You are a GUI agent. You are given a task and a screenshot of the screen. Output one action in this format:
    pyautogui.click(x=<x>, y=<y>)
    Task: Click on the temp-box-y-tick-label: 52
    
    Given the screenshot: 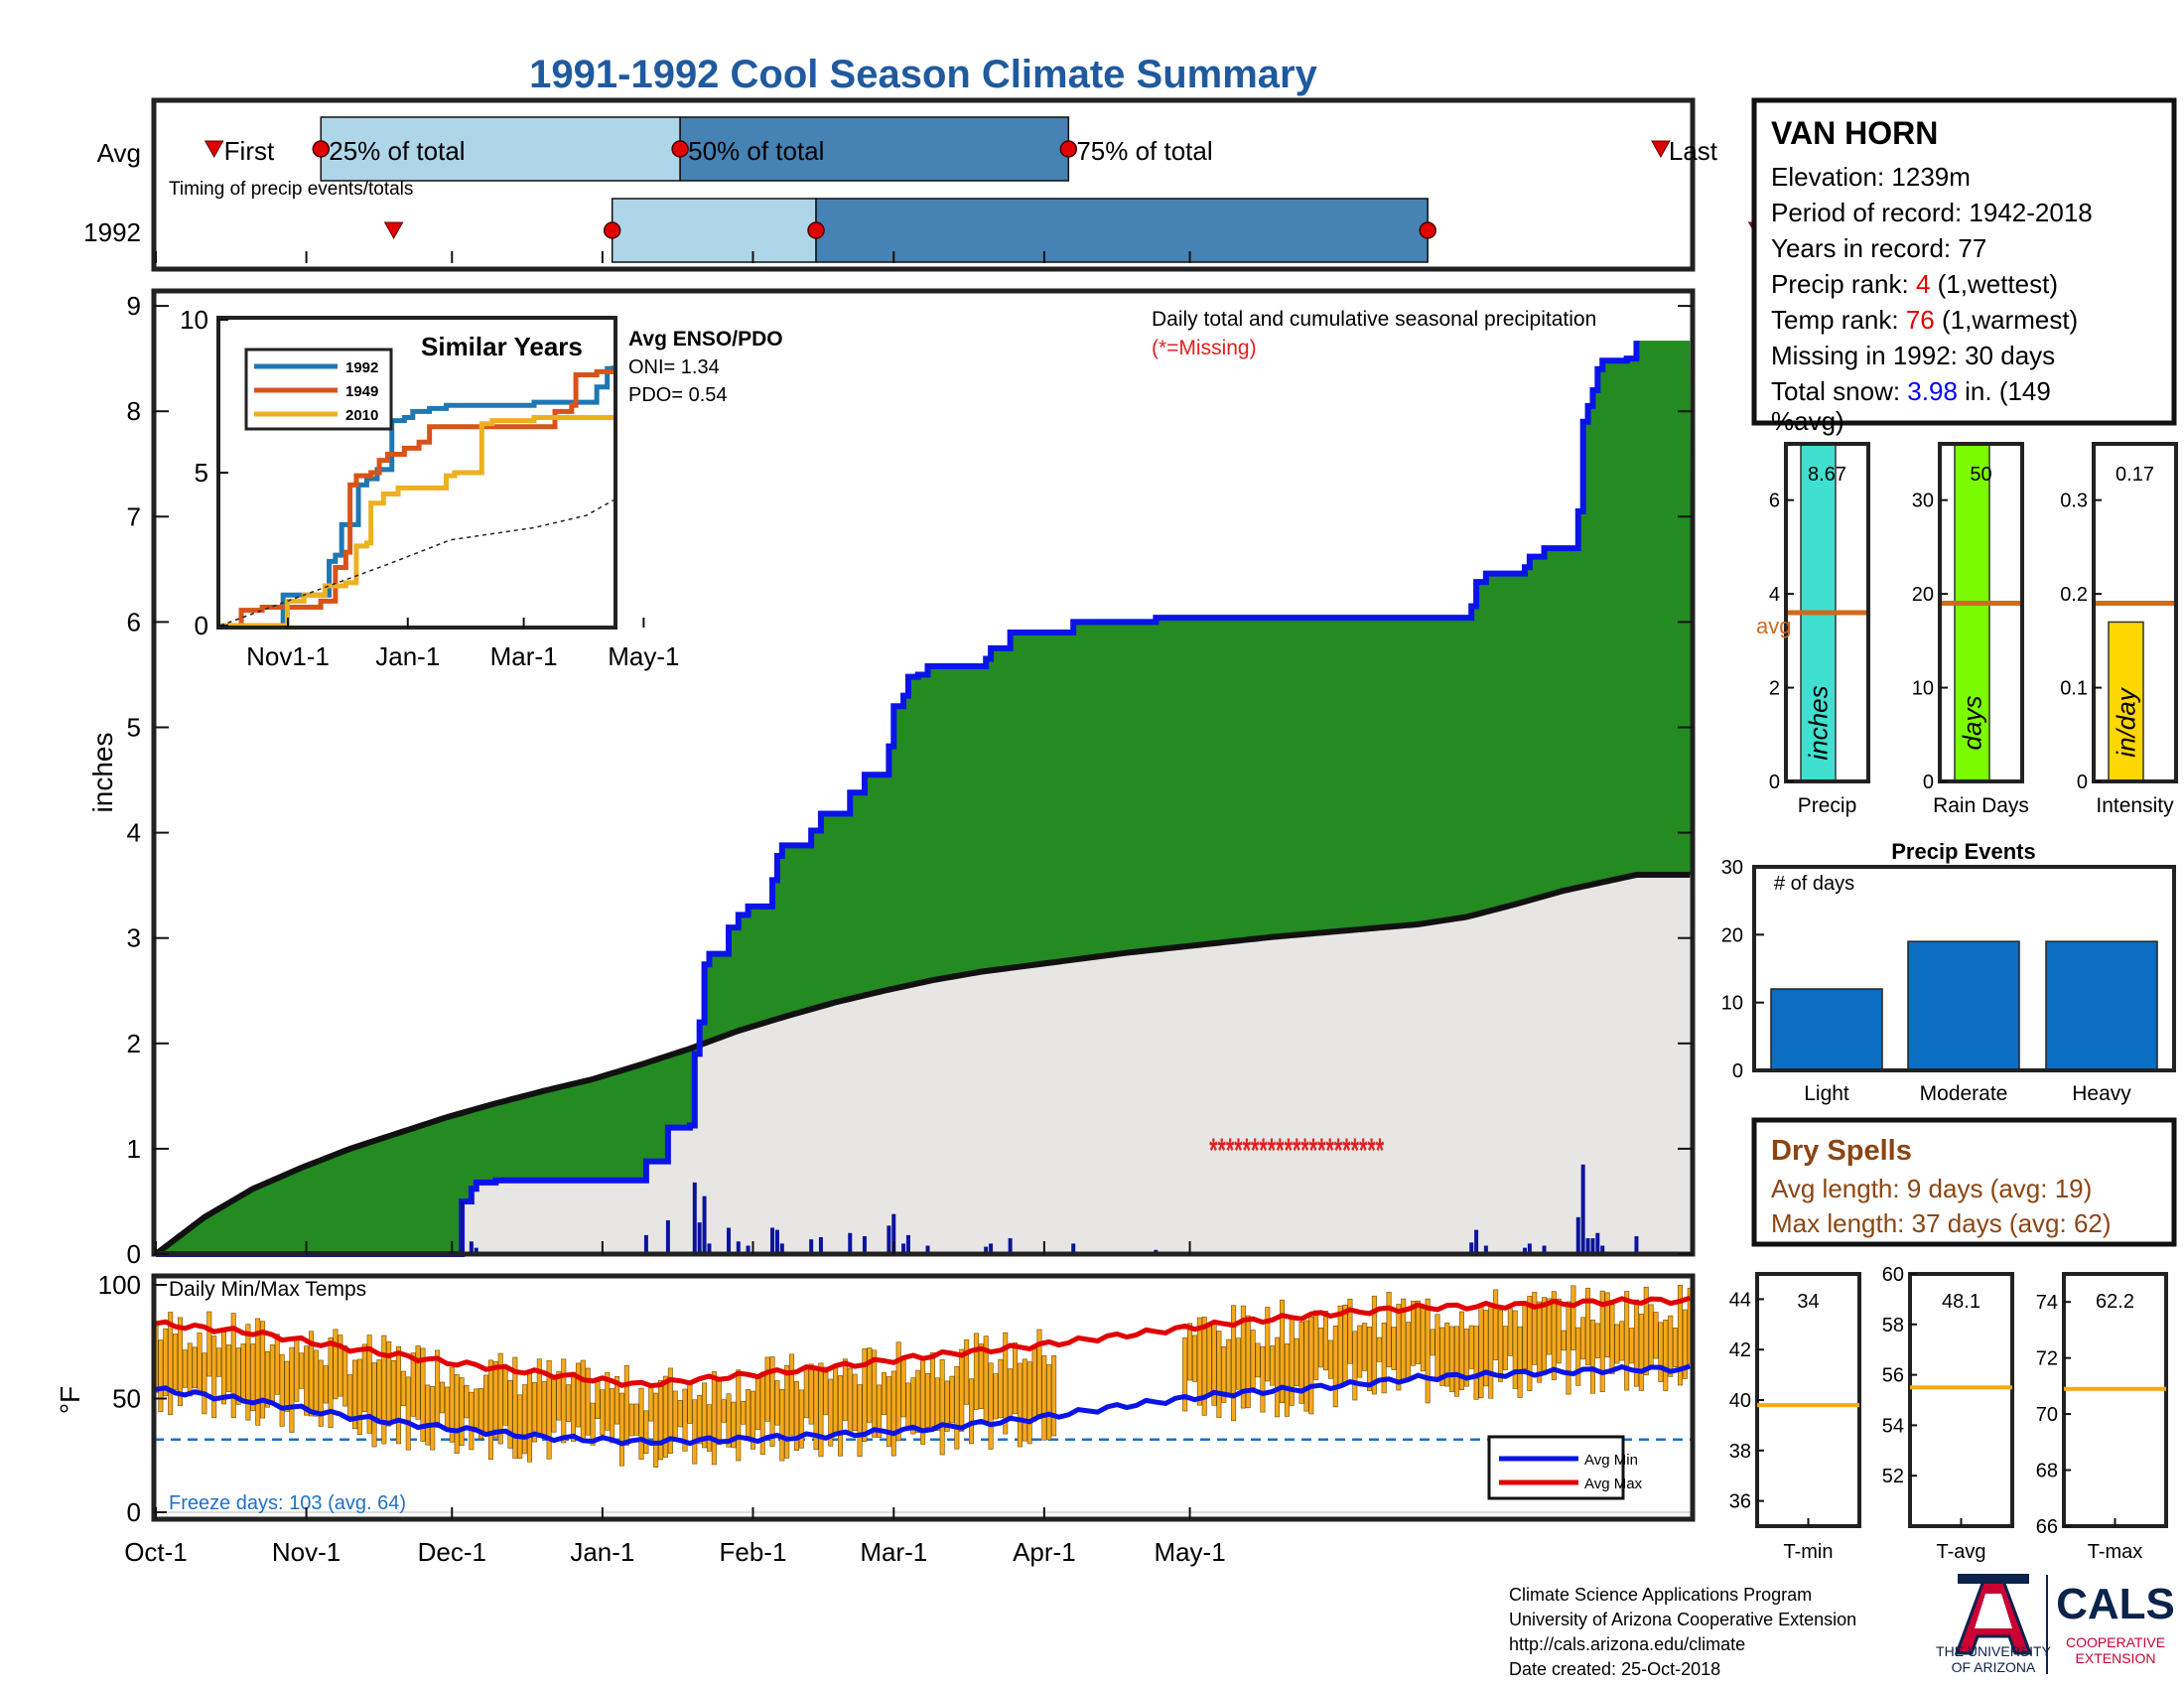 What is the action you would take?
    pyautogui.click(x=1893, y=1476)
    